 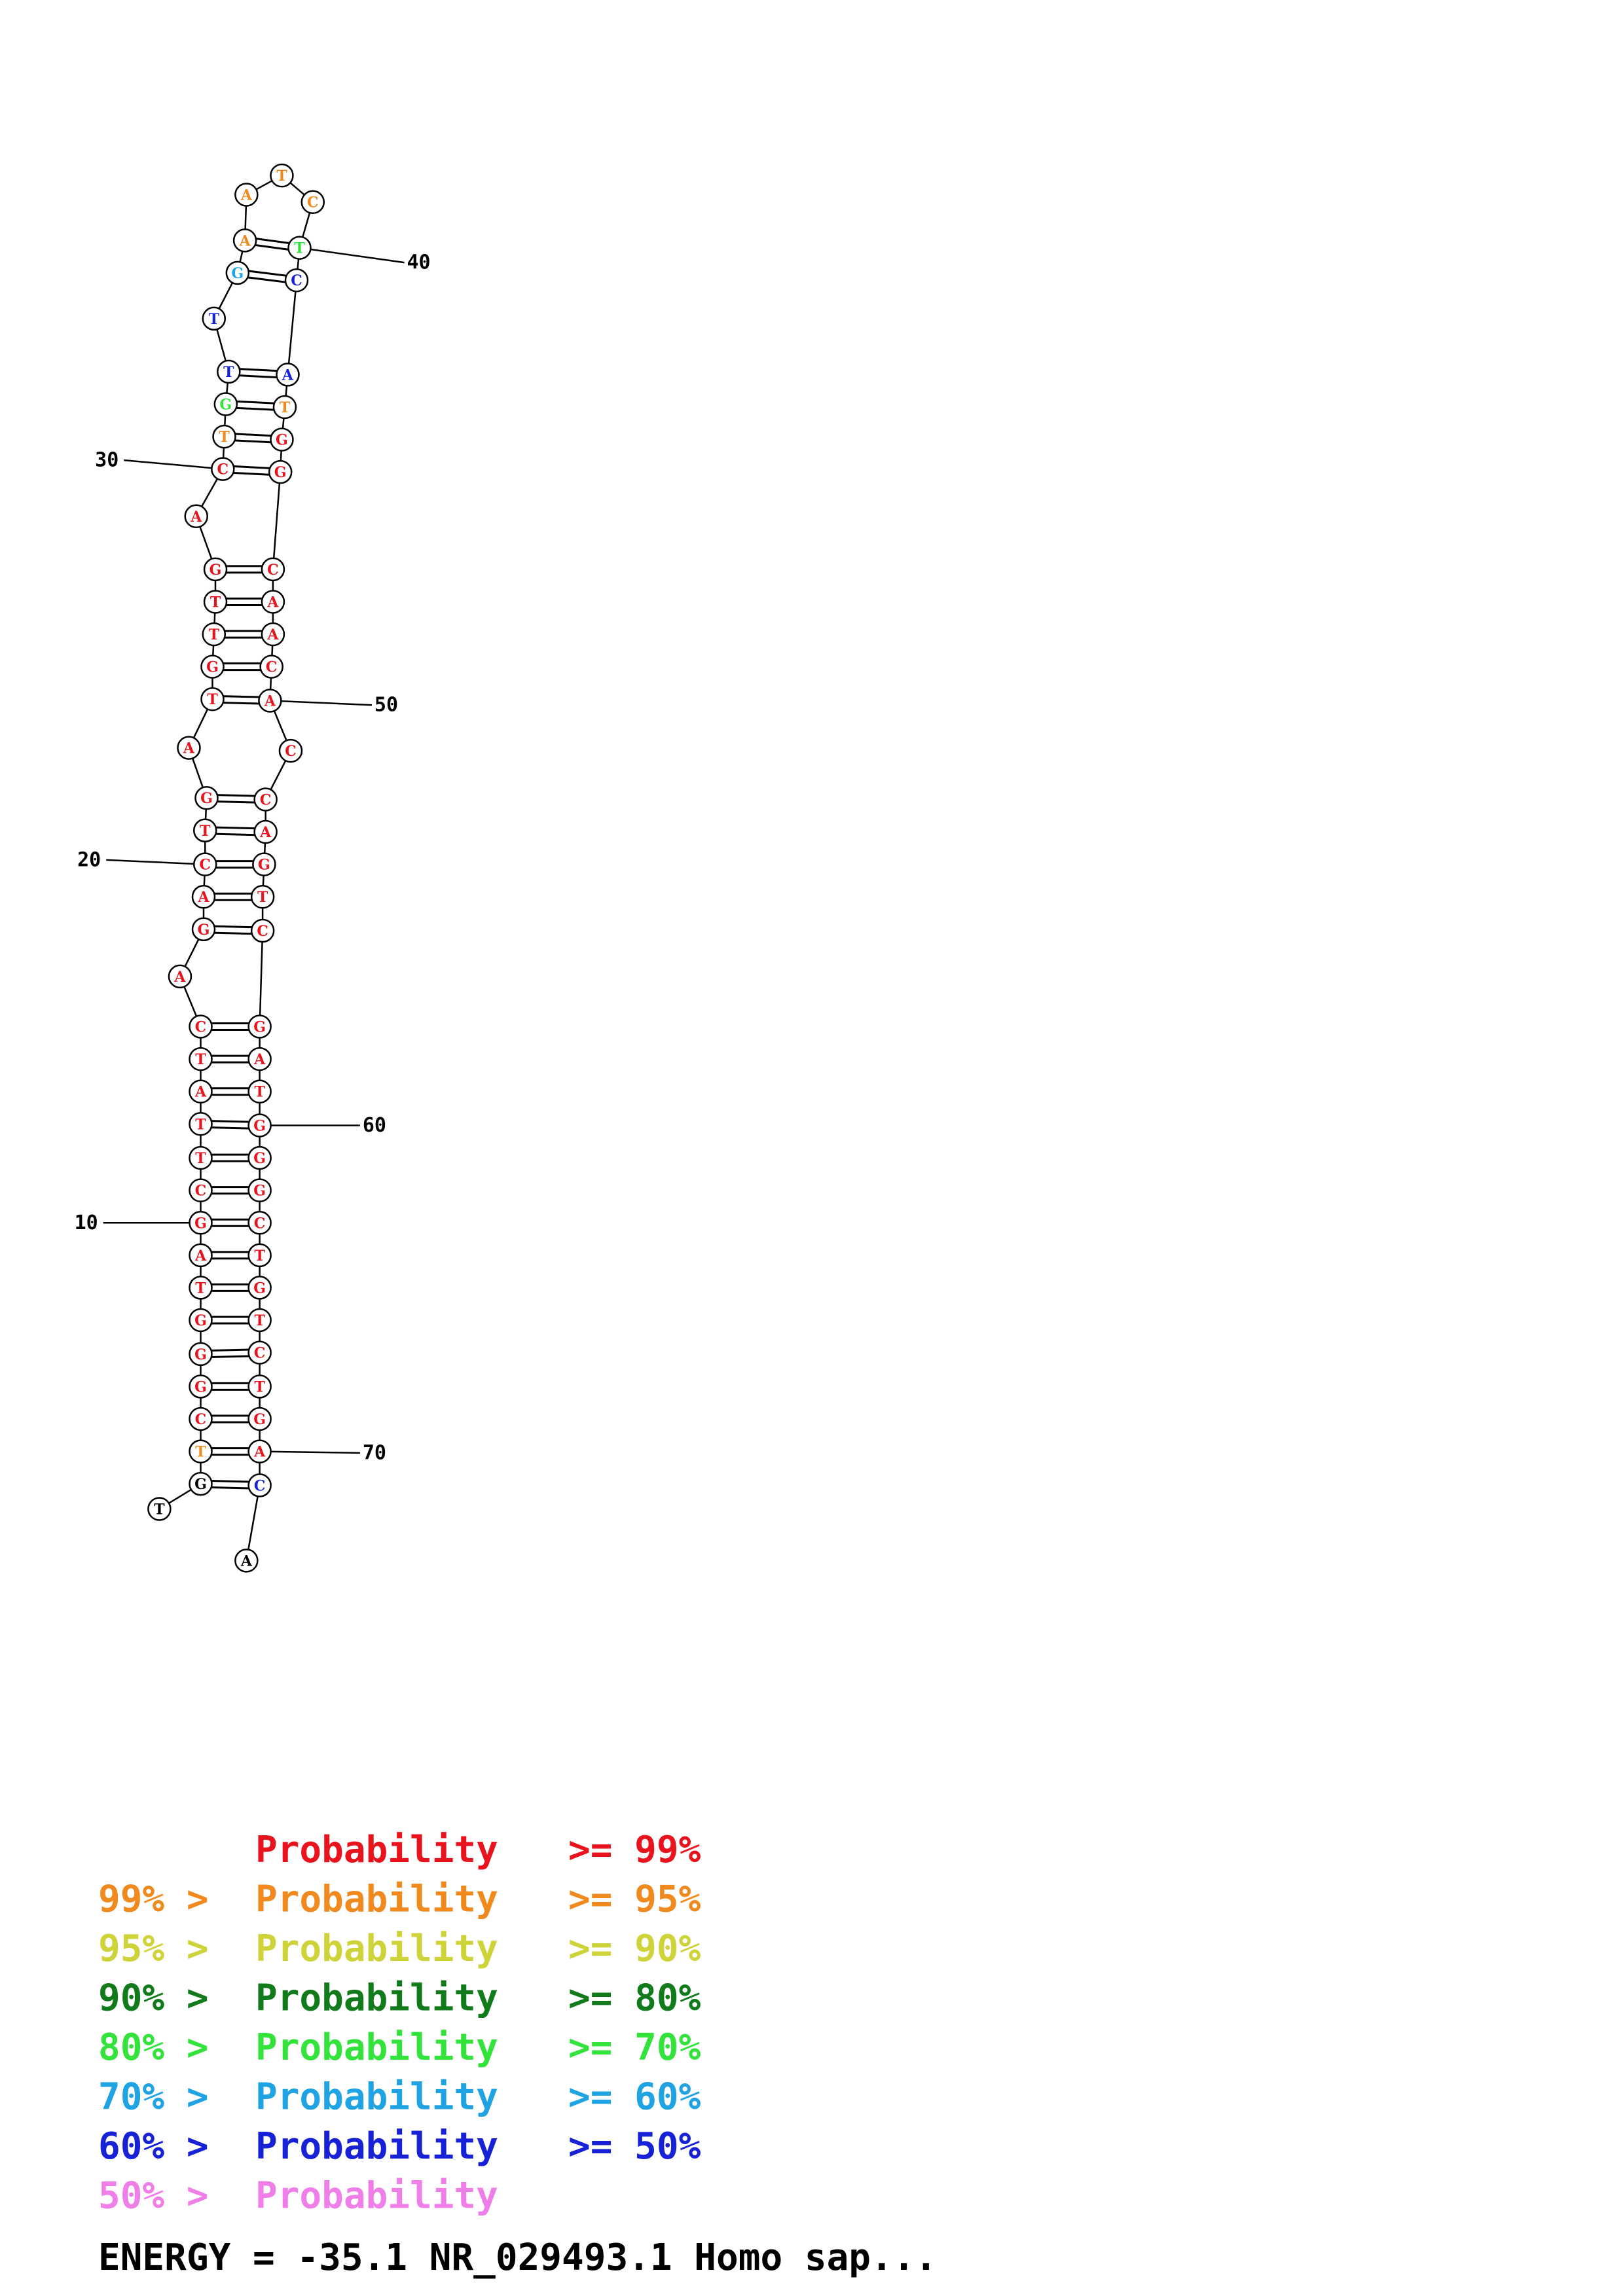 I want to click on legend-suffix: >= 99%, so click(x=634, y=1850).